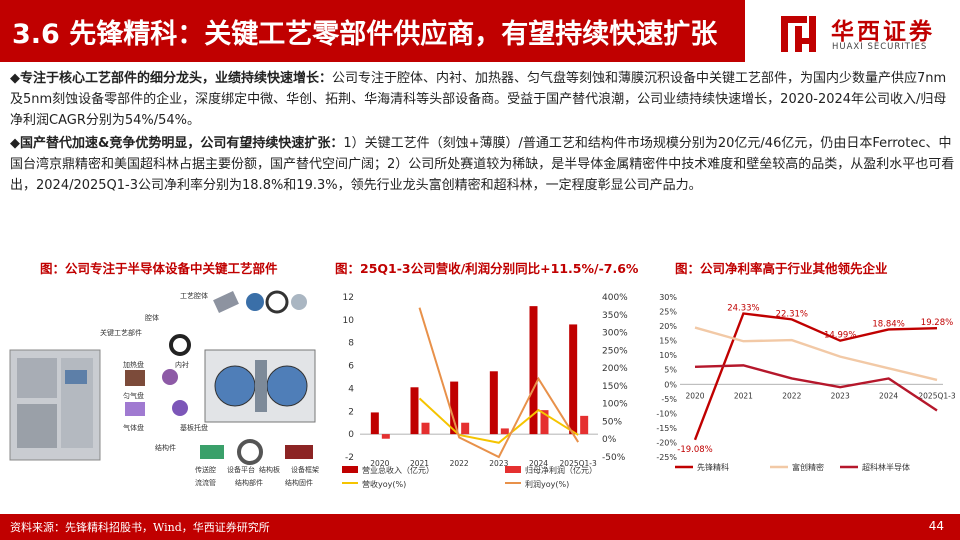 Image resolution: width=960 pixels, height=540 pixels. I want to click on source-note: 资料来源：先锋精科招股书，Wind，华西证券研究所, so click(140, 527).